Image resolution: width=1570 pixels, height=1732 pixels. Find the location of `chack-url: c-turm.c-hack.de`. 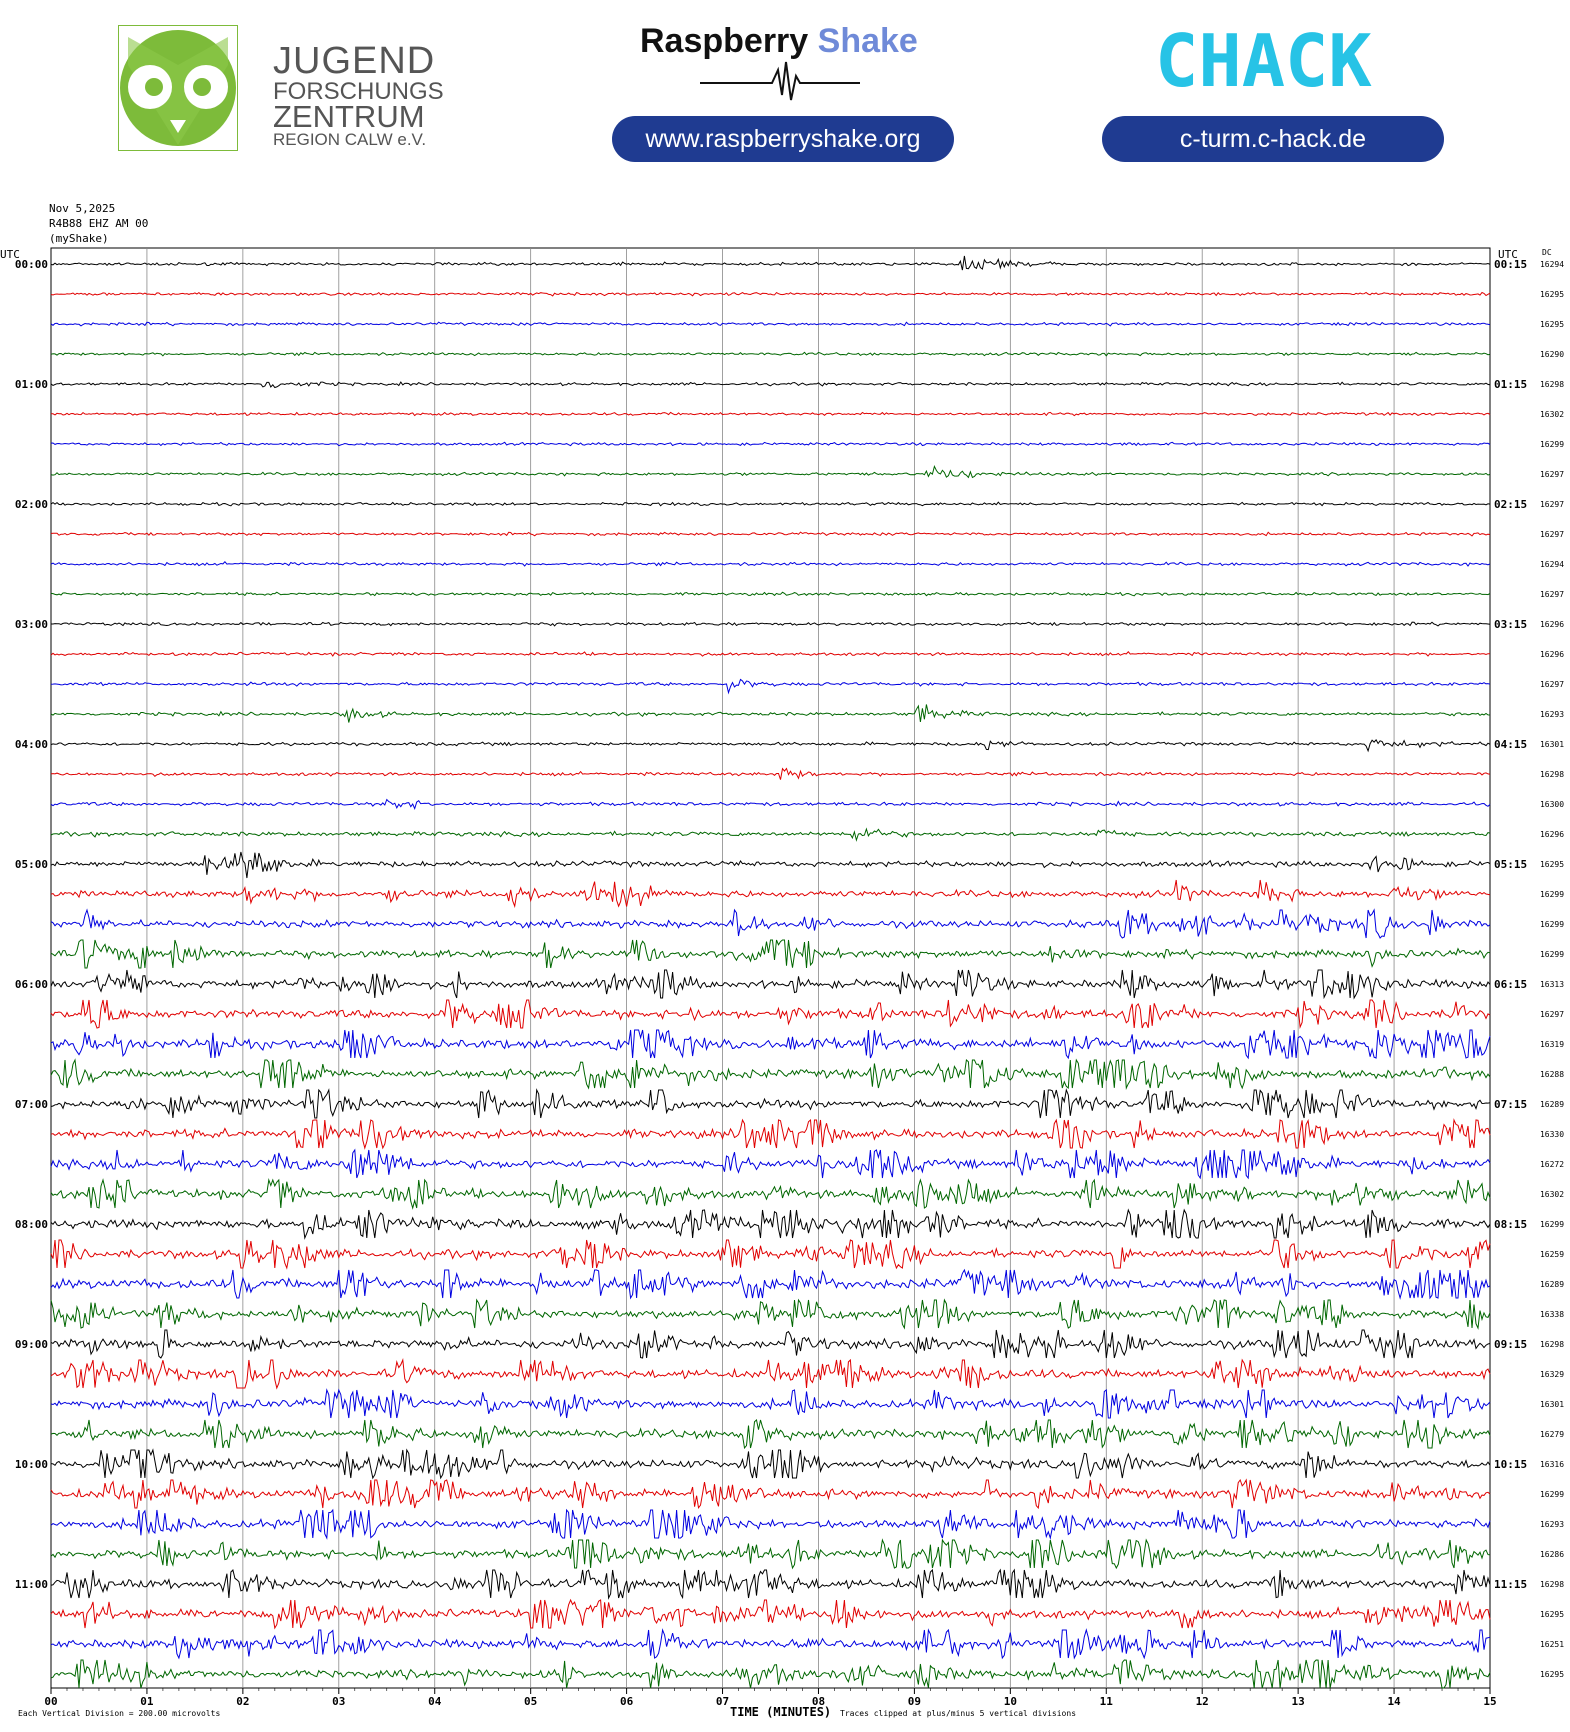

chack-url: c-turm.c-hack.de is located at coordinates (1273, 139).